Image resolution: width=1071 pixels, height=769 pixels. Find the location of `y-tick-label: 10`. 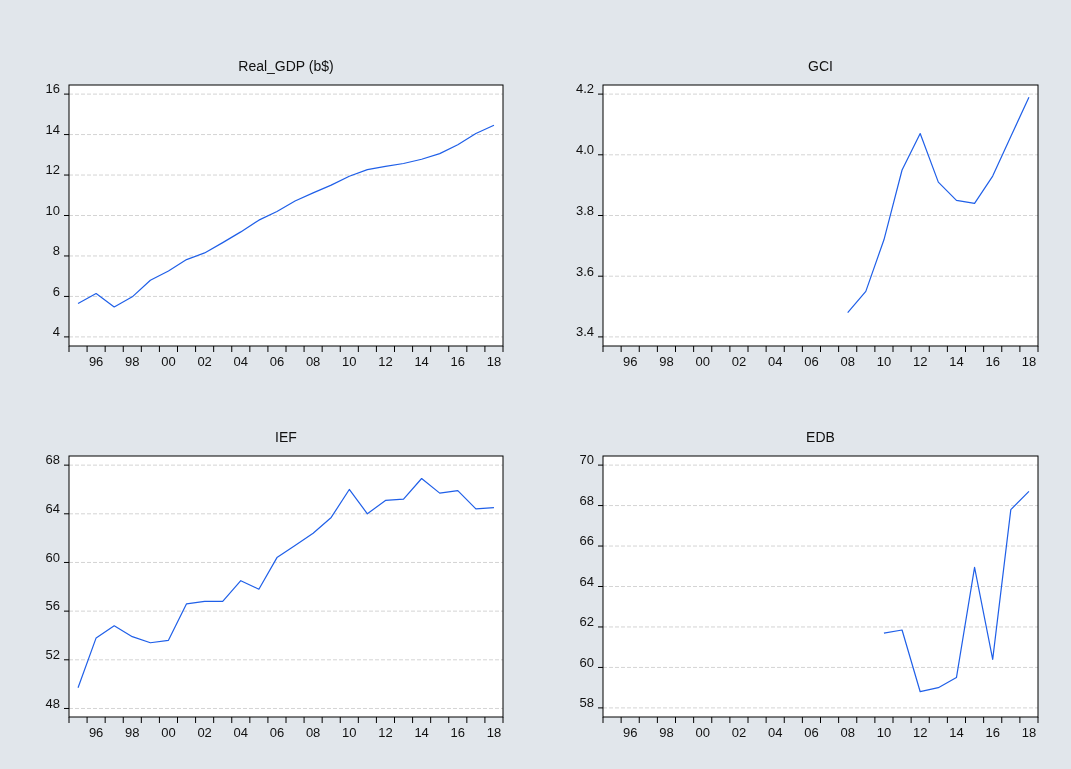

y-tick-label: 10 is located at coordinates (52, 210).